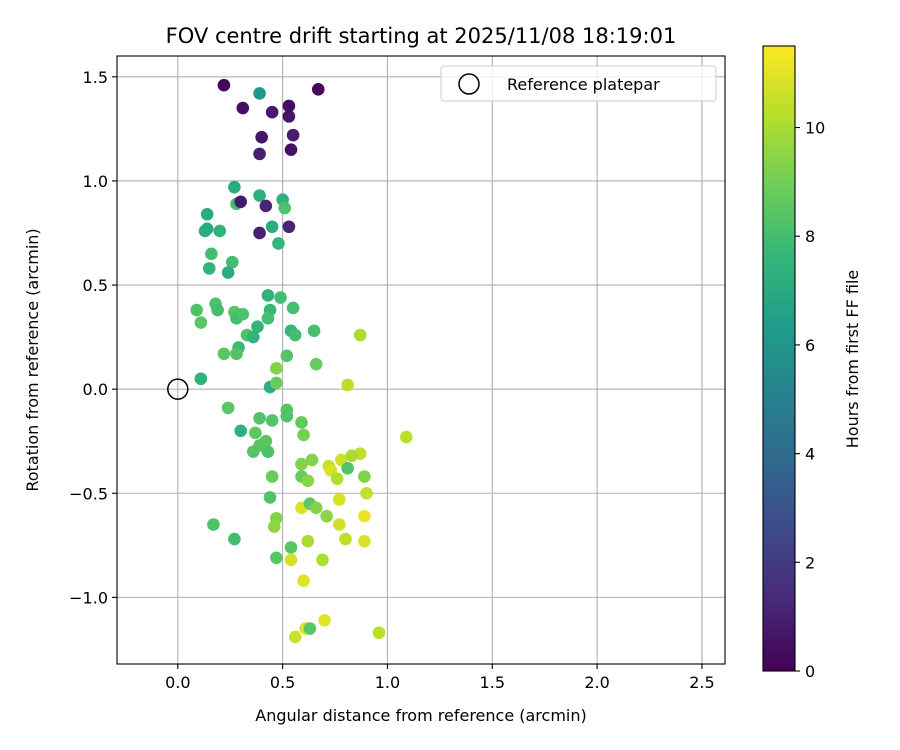  Describe the element at coordinates (583, 84) in the screenshot. I see `legend-label-reference: Reference platepar` at that location.